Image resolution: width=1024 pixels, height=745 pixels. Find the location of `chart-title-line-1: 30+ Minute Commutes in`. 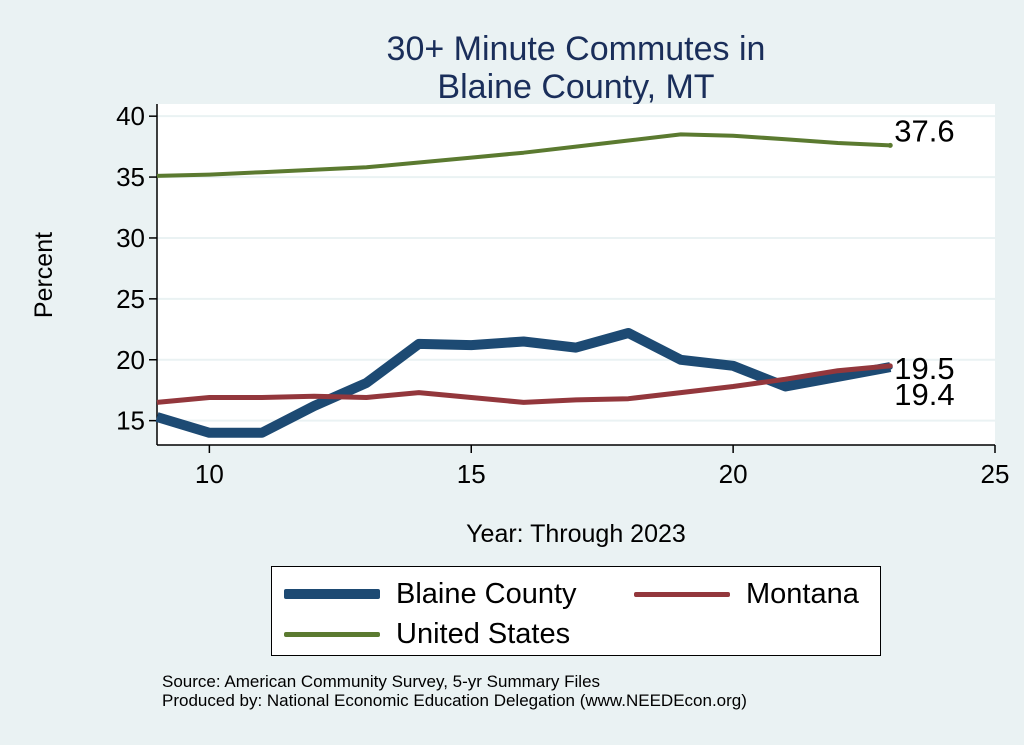

chart-title-line-1: 30+ Minute Commutes in is located at coordinates (576, 49).